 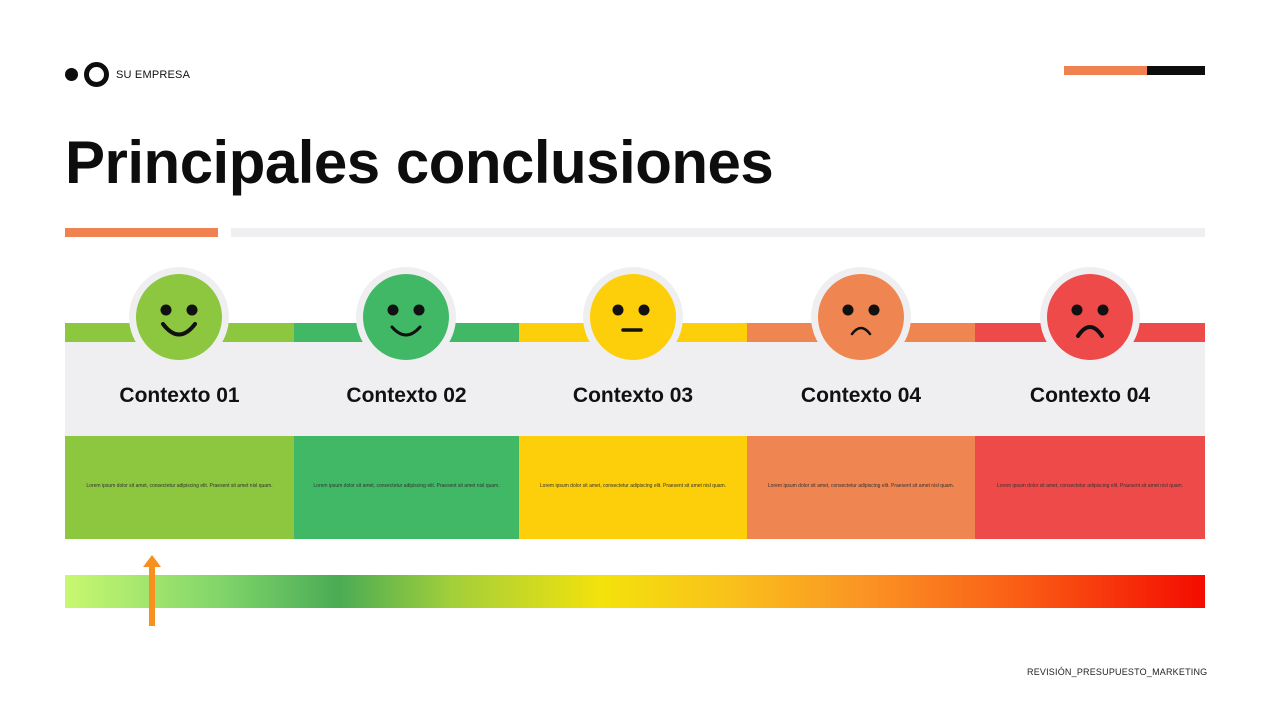 What do you see at coordinates (633, 395) in the screenshot?
I see `column-title: Contexto 03` at bounding box center [633, 395].